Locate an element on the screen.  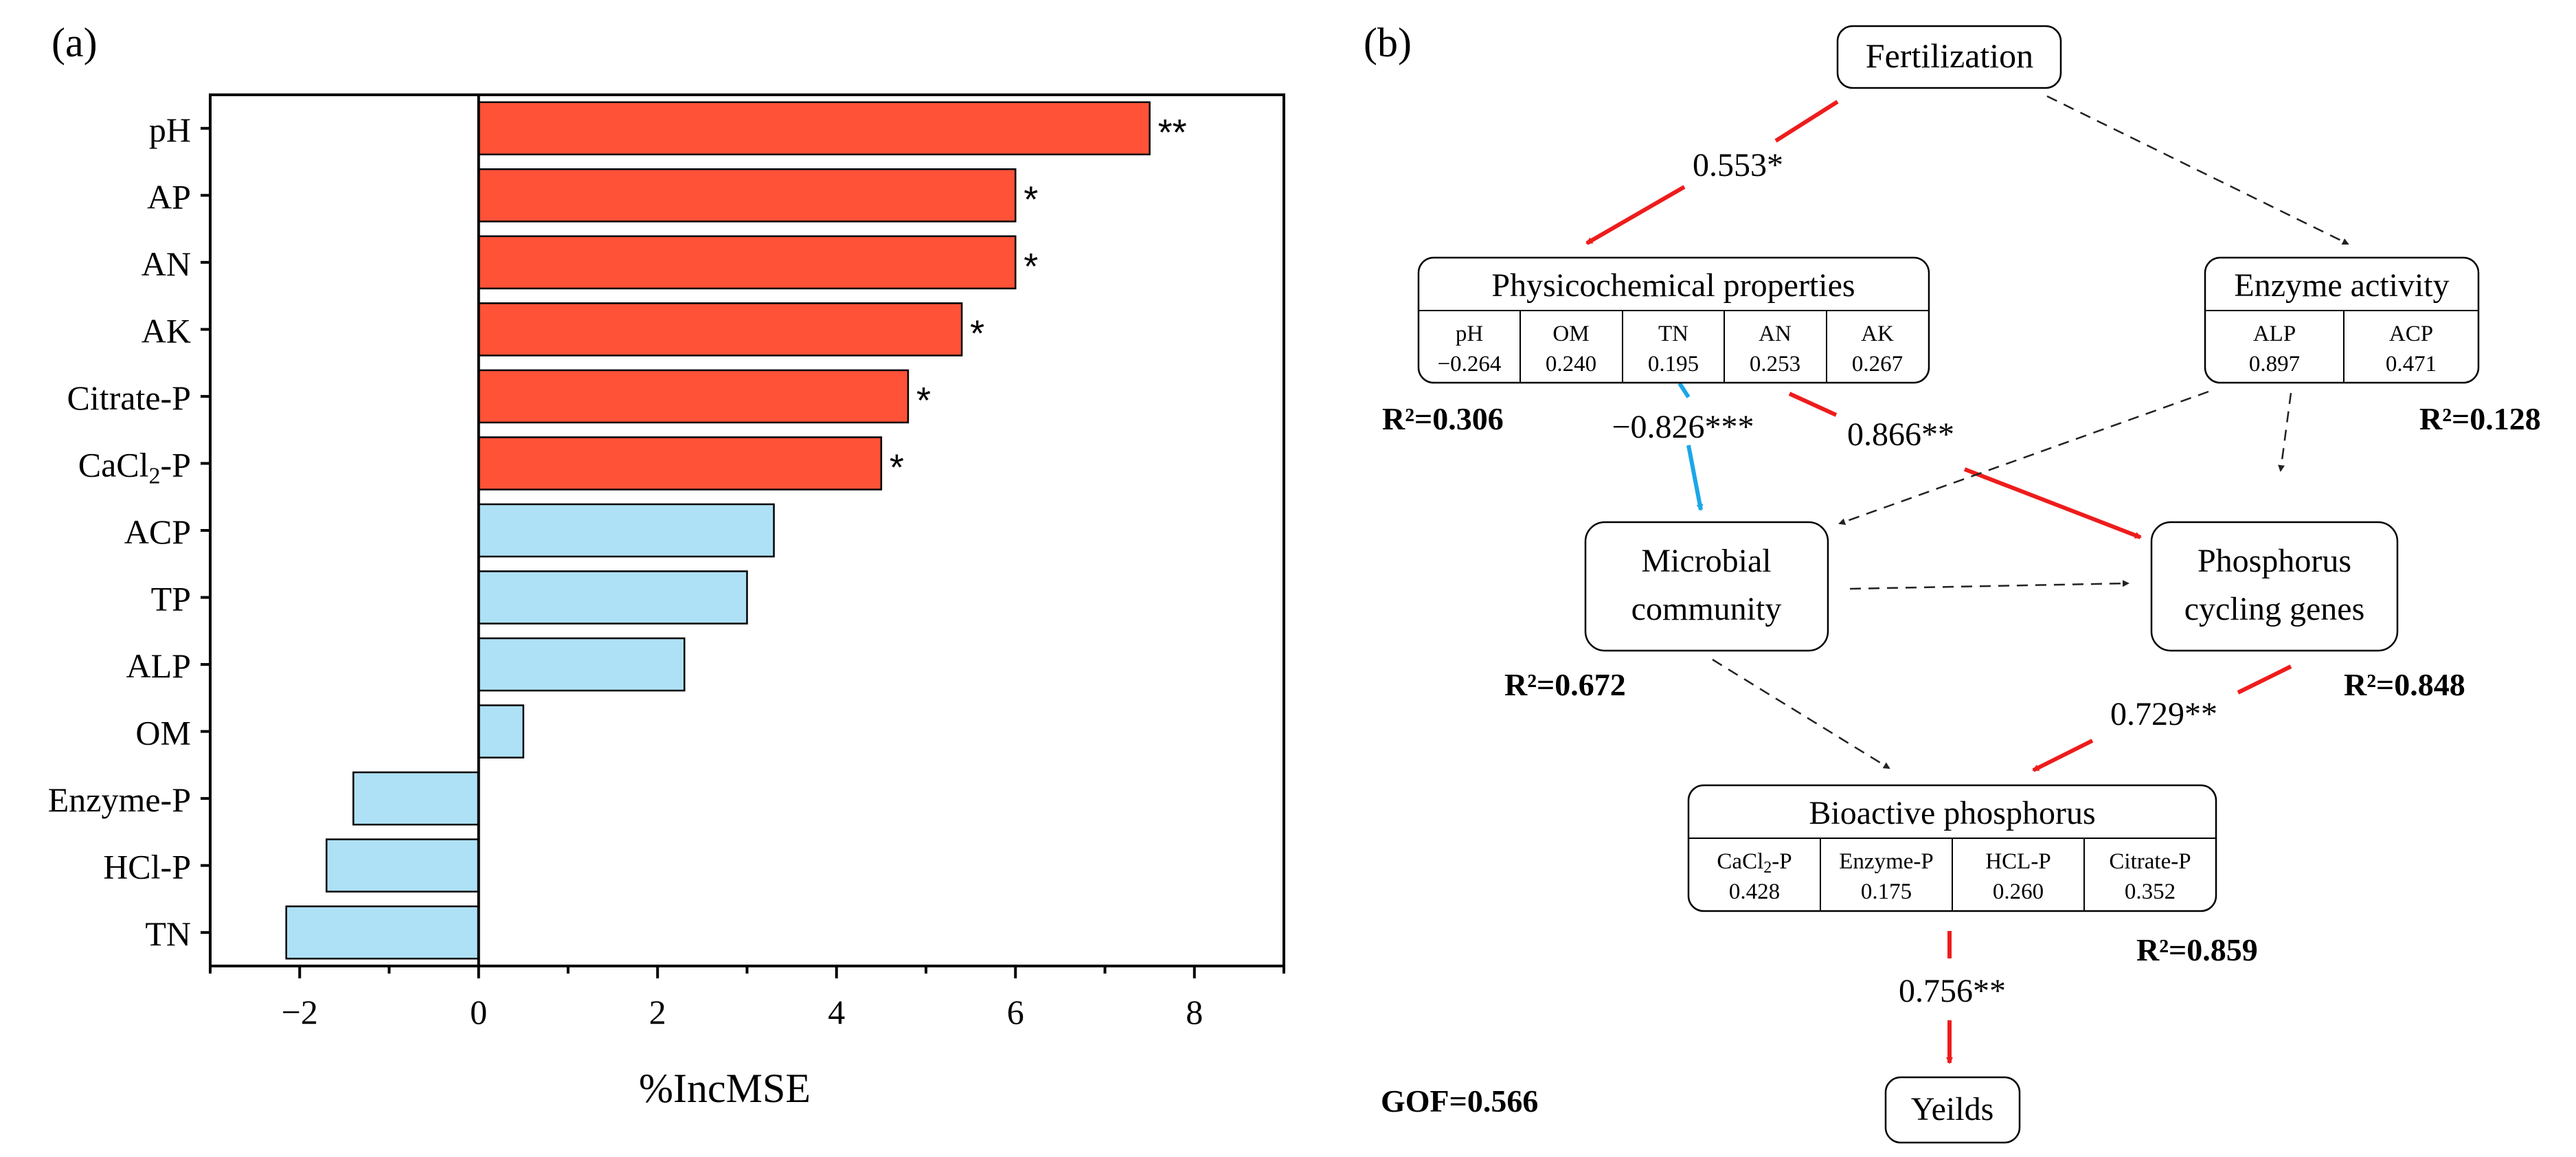
yields-label: Yeilds is located at coordinates (1952, 1109).